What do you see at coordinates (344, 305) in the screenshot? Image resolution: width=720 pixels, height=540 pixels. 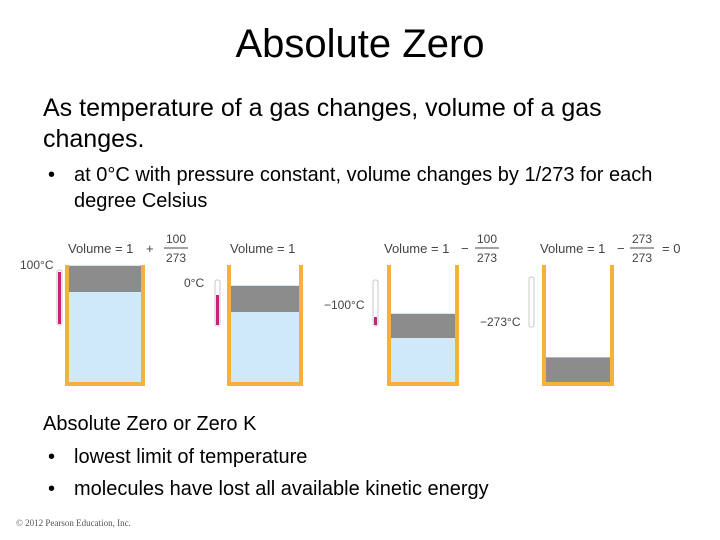 I see `temperature-label: −100°C` at bounding box center [344, 305].